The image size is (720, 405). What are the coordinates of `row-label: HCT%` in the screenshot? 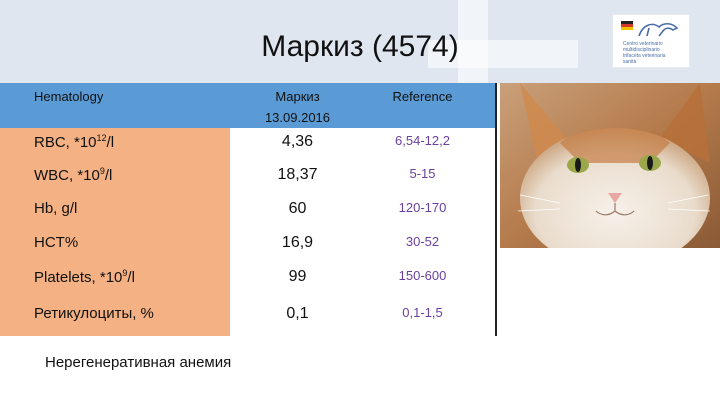 It's located at (56, 242).